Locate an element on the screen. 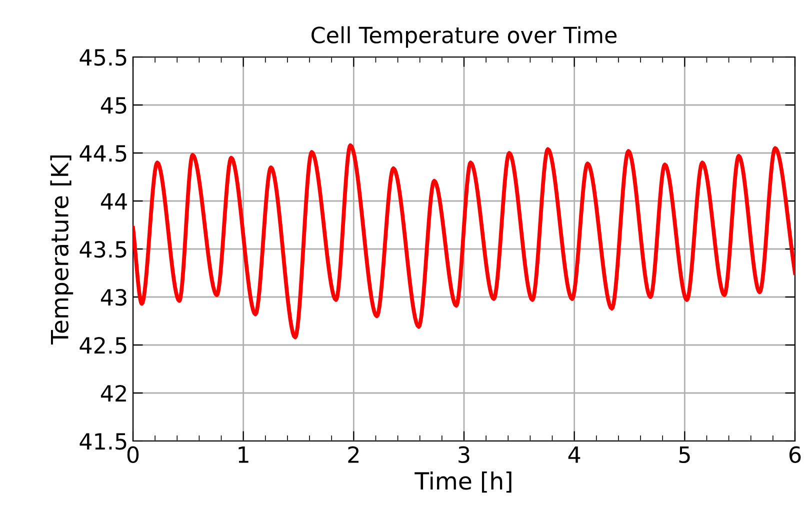 Image resolution: width=804 pixels, height=515 pixels. x-tick-label: 1 is located at coordinates (243, 454).